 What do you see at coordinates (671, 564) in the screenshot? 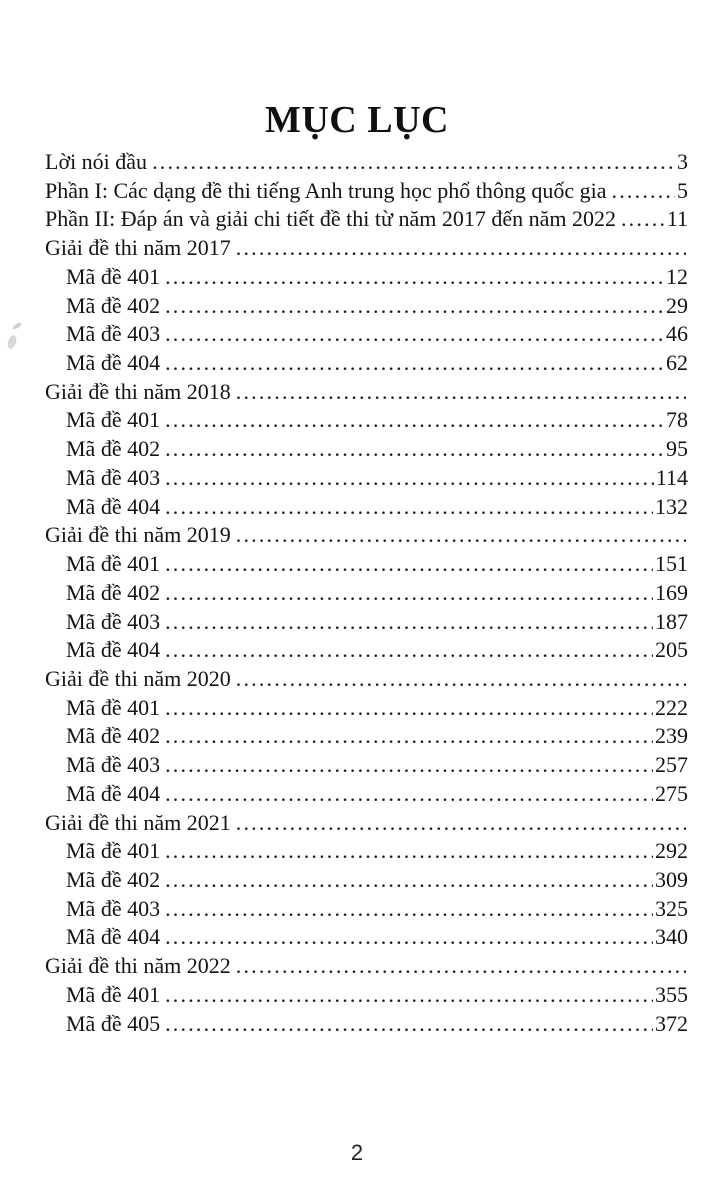
I see `toc-page-number: 151` at bounding box center [671, 564].